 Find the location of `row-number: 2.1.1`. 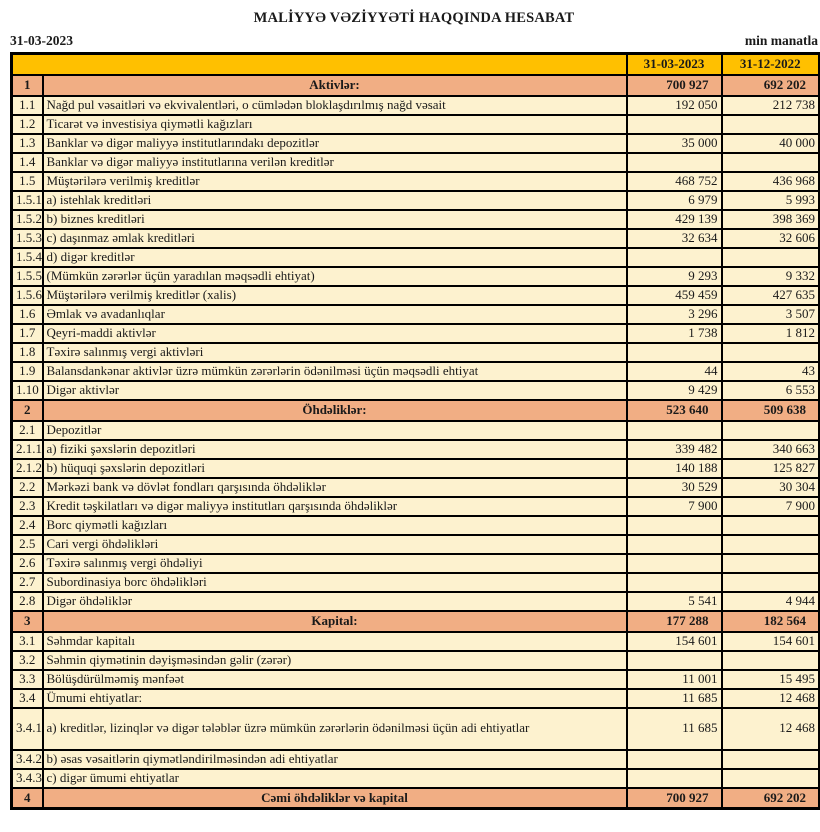

row-number: 2.1.1 is located at coordinates (27, 449).